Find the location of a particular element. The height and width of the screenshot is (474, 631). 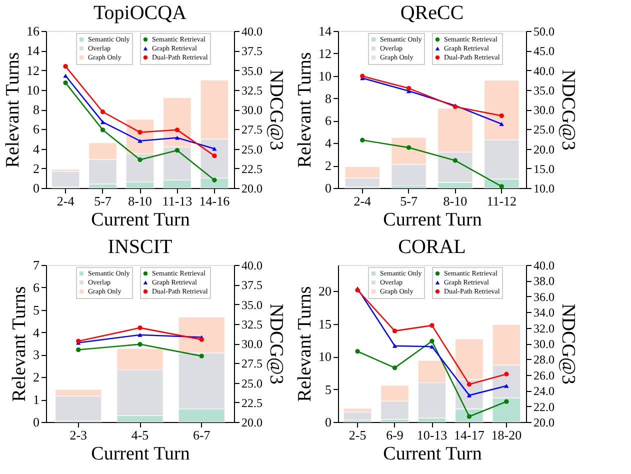

x-tick-label: 10-13 is located at coordinates (432, 435).